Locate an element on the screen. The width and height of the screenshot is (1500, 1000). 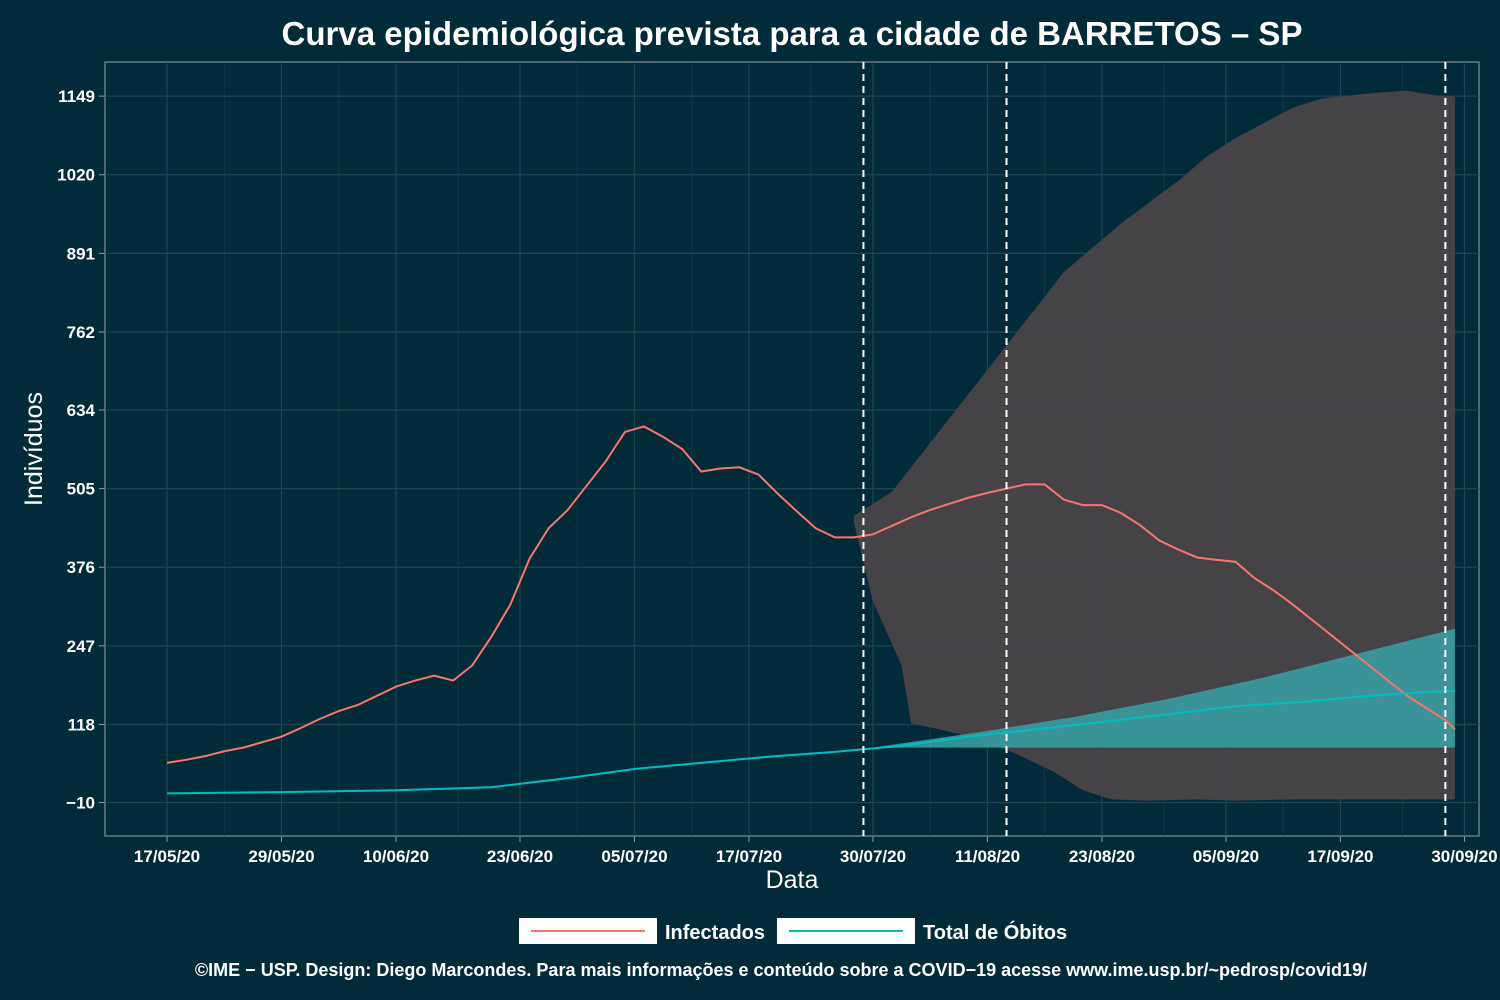
x-tick-label: 11/08/20 is located at coordinates (987, 856).